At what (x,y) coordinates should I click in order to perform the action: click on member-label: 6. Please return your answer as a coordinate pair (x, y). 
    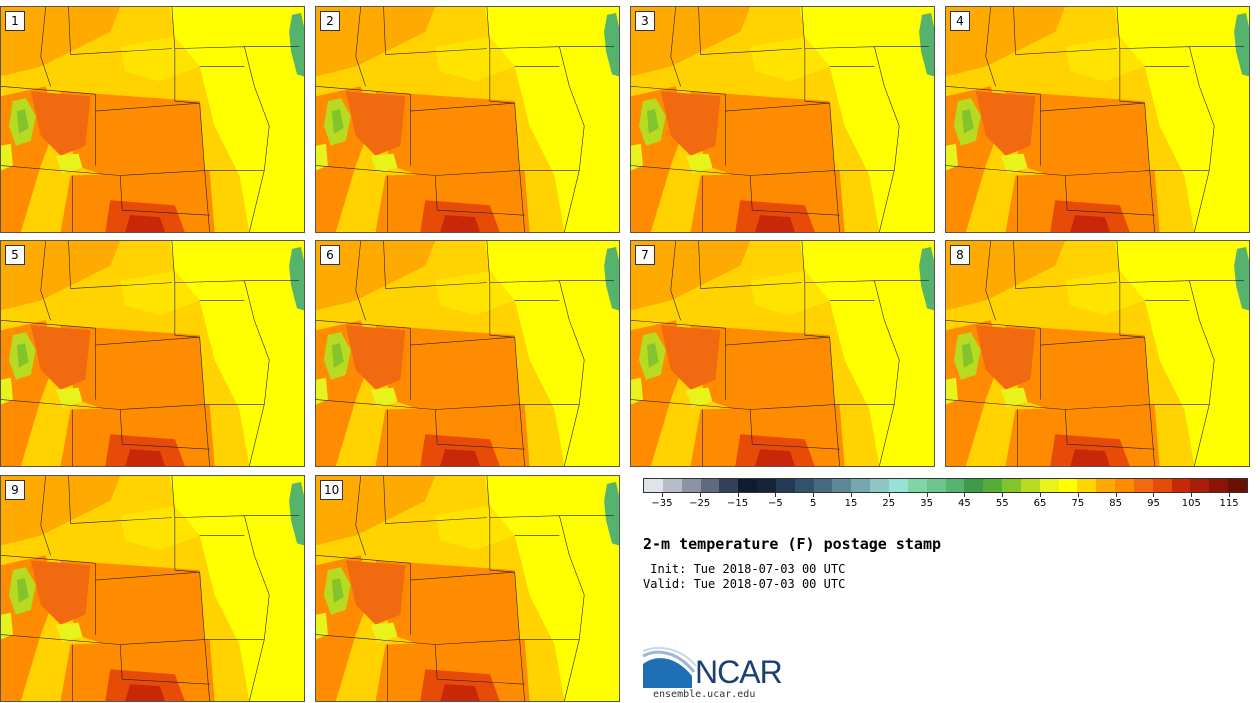
    Looking at the image, I should click on (330, 255).